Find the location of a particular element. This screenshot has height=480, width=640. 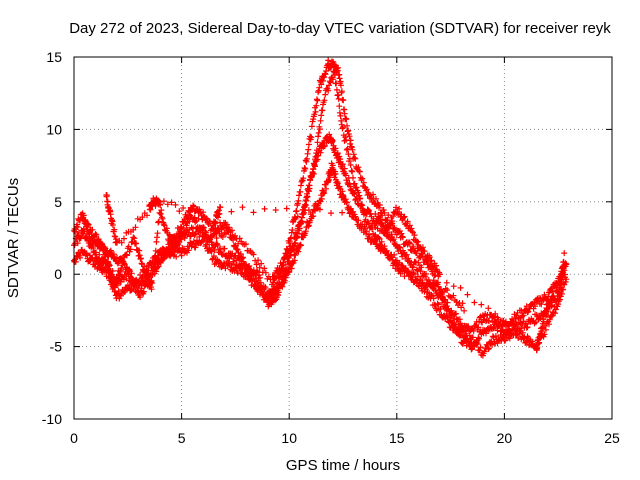

y-tick-label: -10 is located at coordinates (52, 419).